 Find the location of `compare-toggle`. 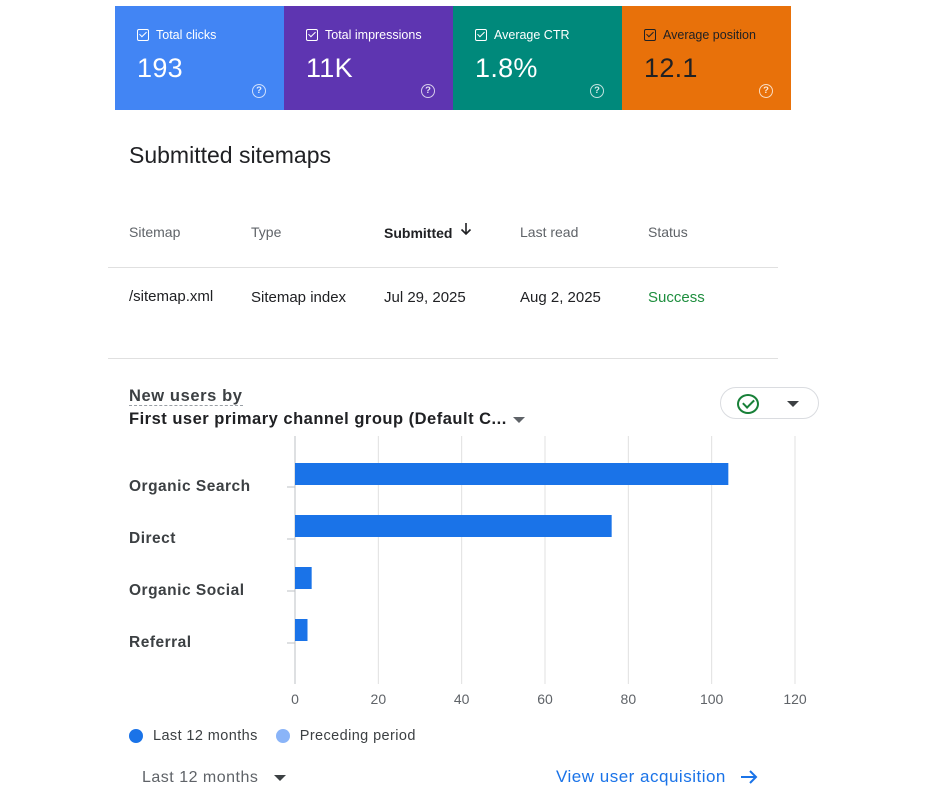

compare-toggle is located at coordinates (769, 403).